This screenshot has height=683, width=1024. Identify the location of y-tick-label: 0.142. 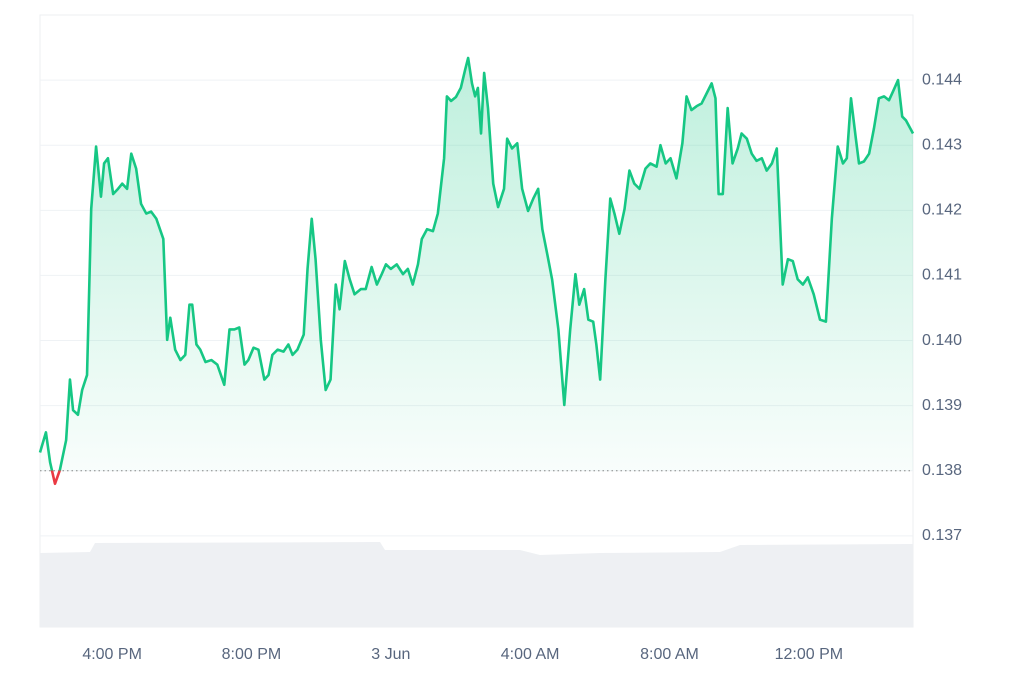
(942, 210).